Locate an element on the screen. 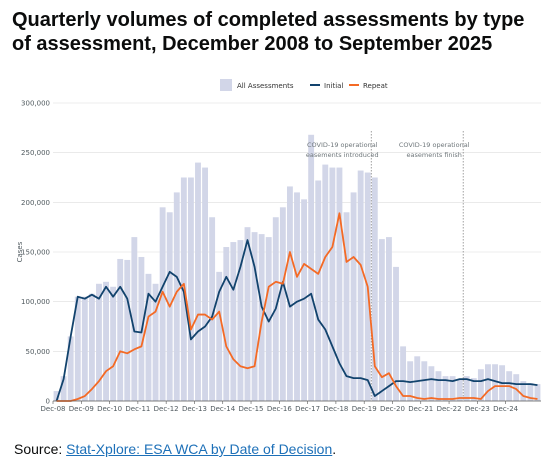  x-tick-label: Dec-19 is located at coordinates (364, 409).